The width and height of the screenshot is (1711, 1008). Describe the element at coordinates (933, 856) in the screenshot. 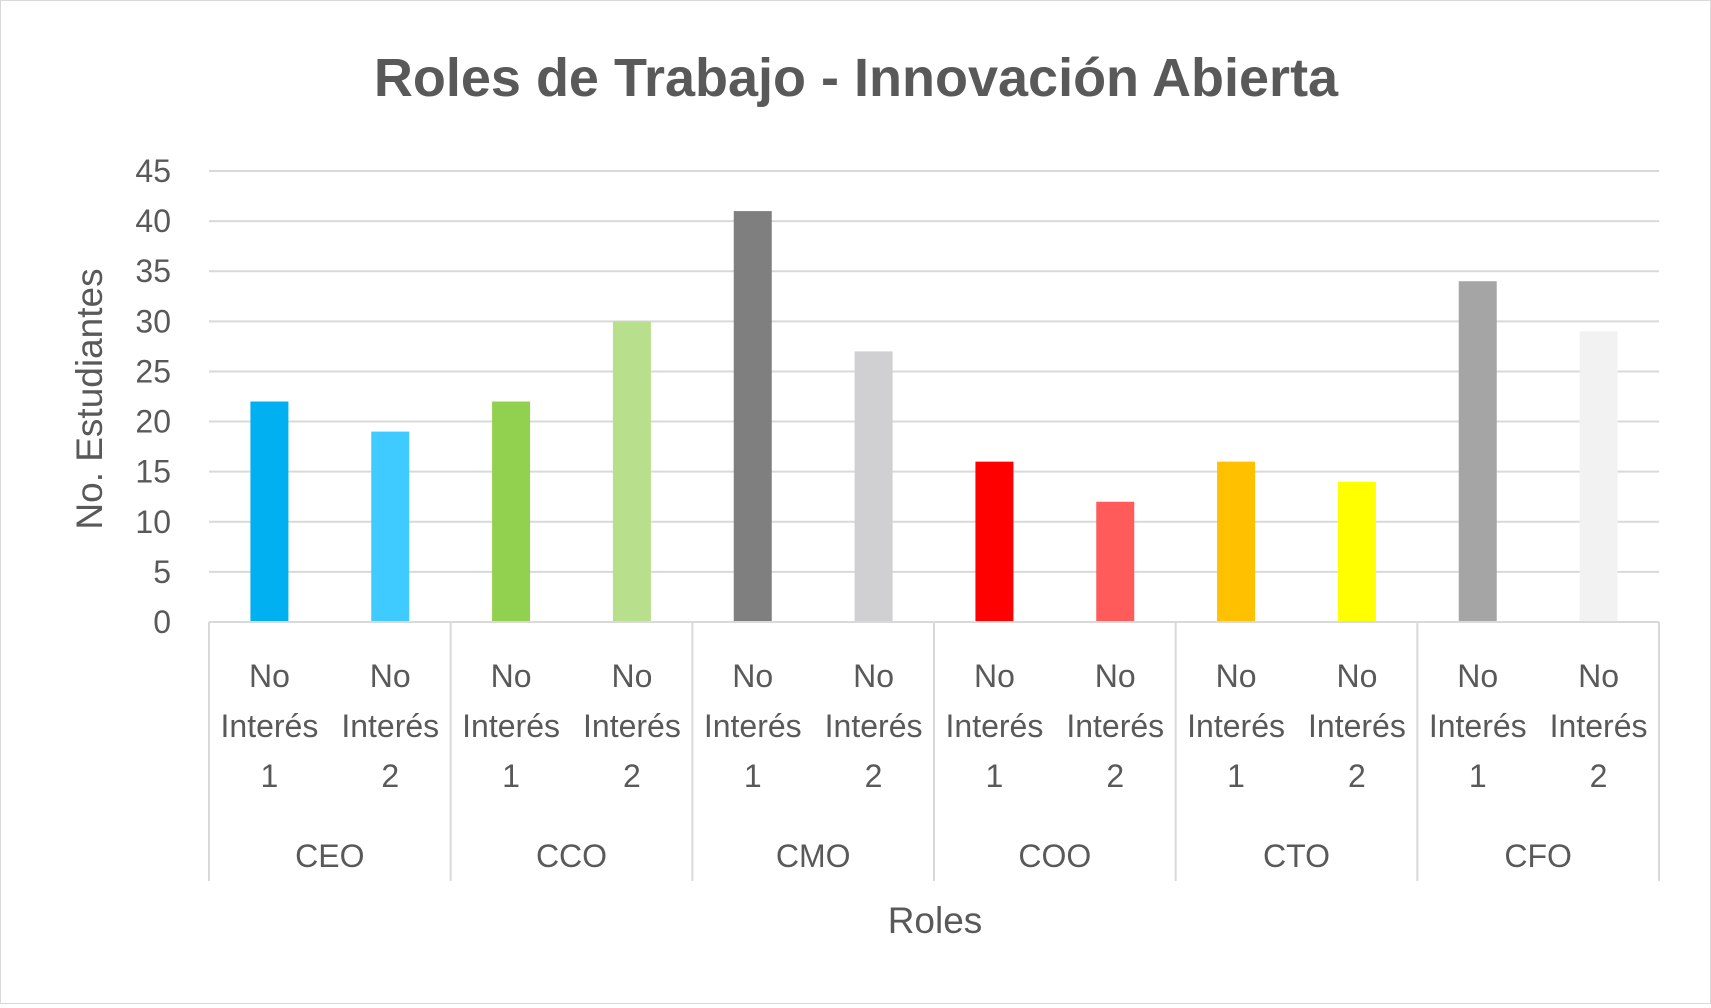

I see `x-axis-group-labels: CEO CCO CMO COO CTO CFO` at that location.